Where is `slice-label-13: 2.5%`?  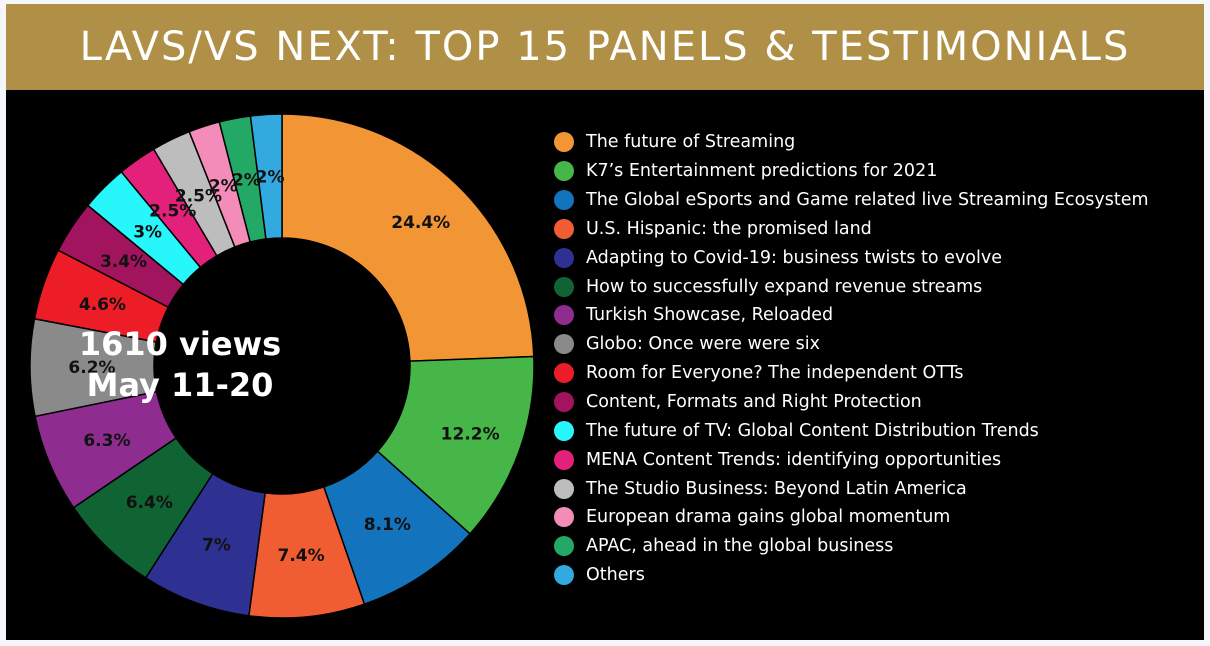 slice-label-13: 2.5% is located at coordinates (198, 196).